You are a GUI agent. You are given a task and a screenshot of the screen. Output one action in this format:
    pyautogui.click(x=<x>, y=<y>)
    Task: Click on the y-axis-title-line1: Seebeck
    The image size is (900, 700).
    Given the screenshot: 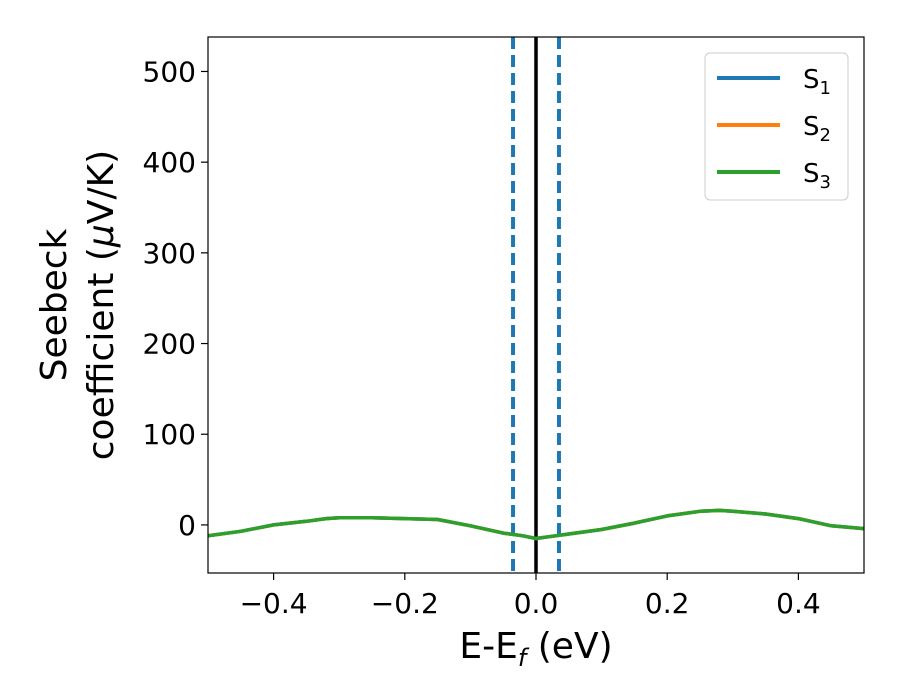 What is the action you would take?
    pyautogui.click(x=54, y=304)
    